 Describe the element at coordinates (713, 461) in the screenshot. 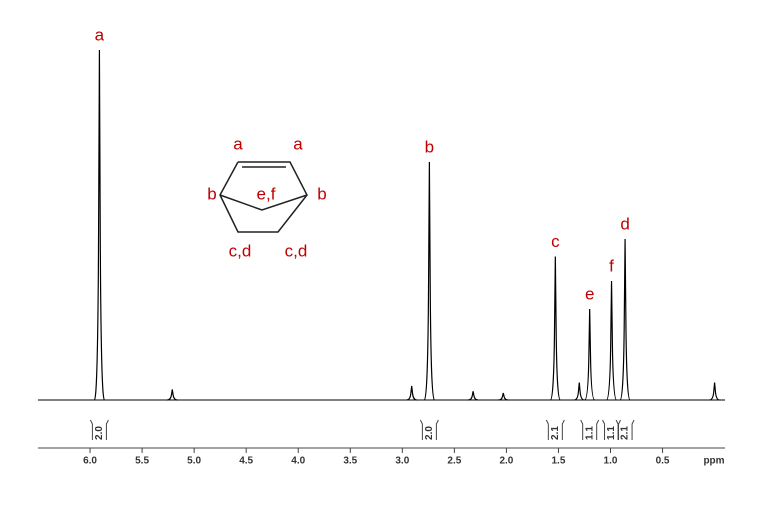

I see `x-axis-label: ppm` at that location.